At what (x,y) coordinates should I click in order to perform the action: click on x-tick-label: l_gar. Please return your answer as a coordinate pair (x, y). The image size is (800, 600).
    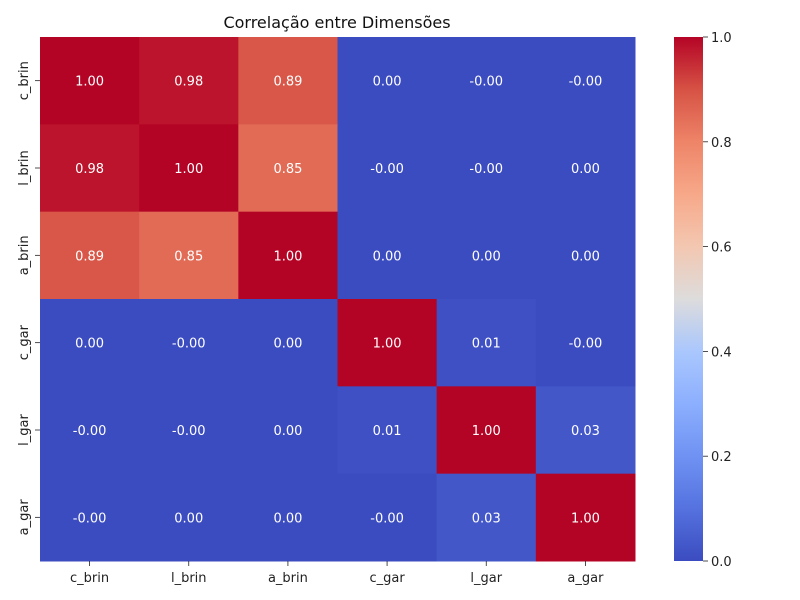
    Looking at the image, I should click on (486, 578).